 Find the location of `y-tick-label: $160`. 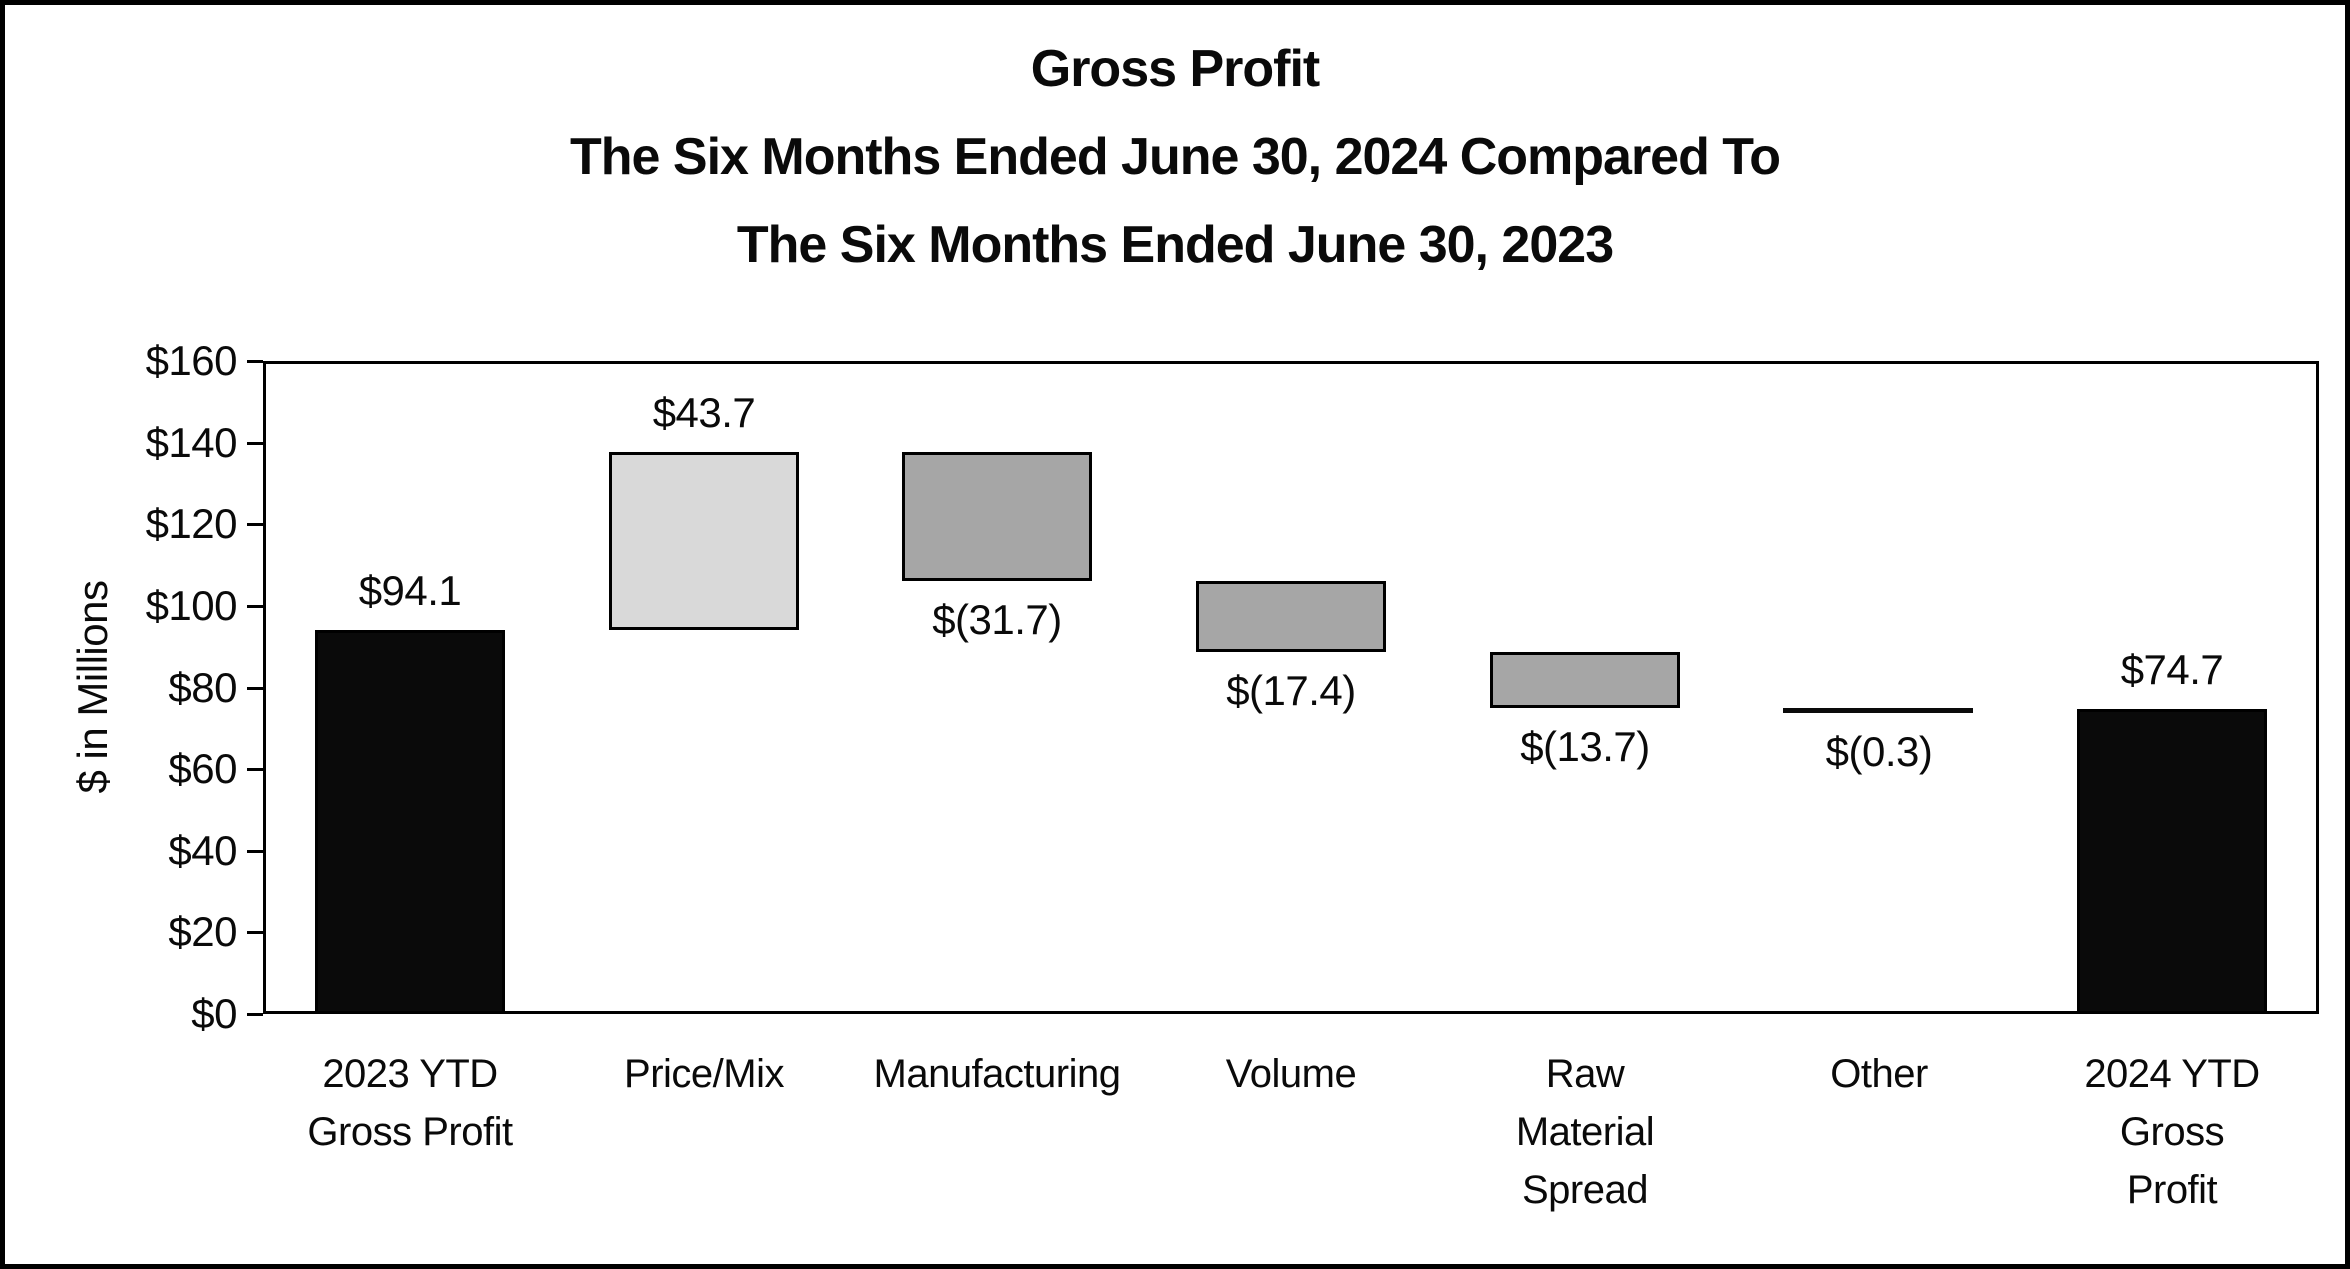

y-tick-label: $160 is located at coordinates (191, 360).